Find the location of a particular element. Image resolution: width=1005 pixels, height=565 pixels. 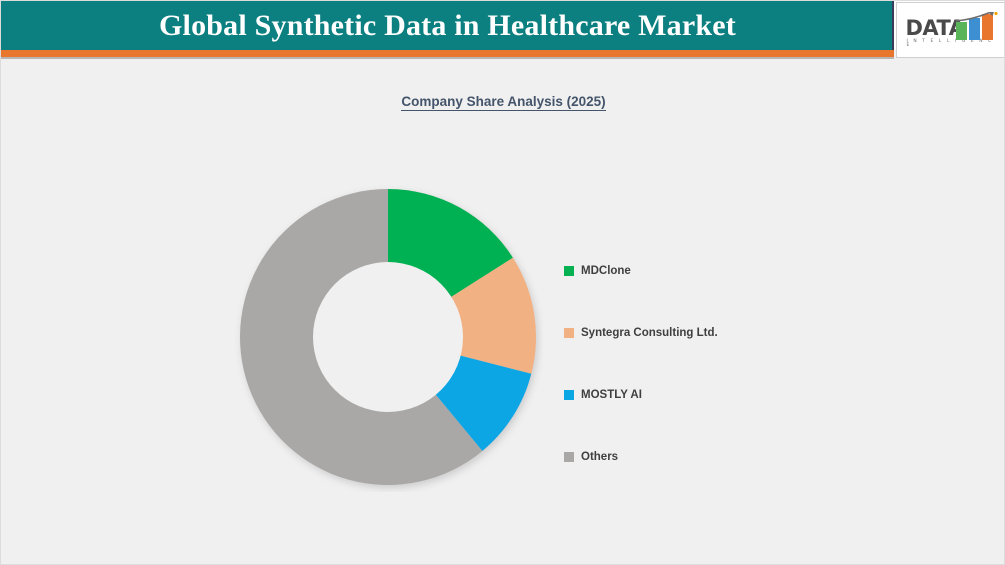

chart-title: Company Share Analysis (2025) is located at coordinates (502, 102).